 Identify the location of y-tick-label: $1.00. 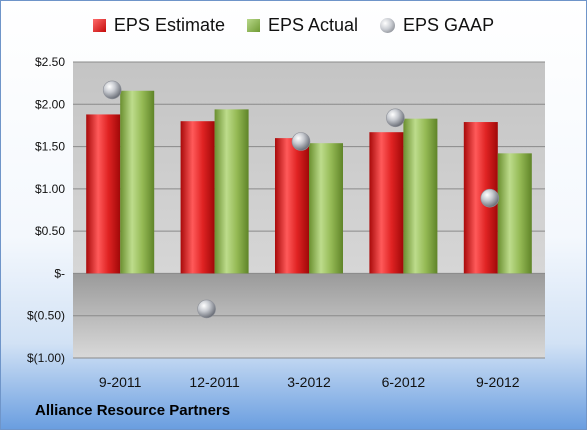
(50, 189).